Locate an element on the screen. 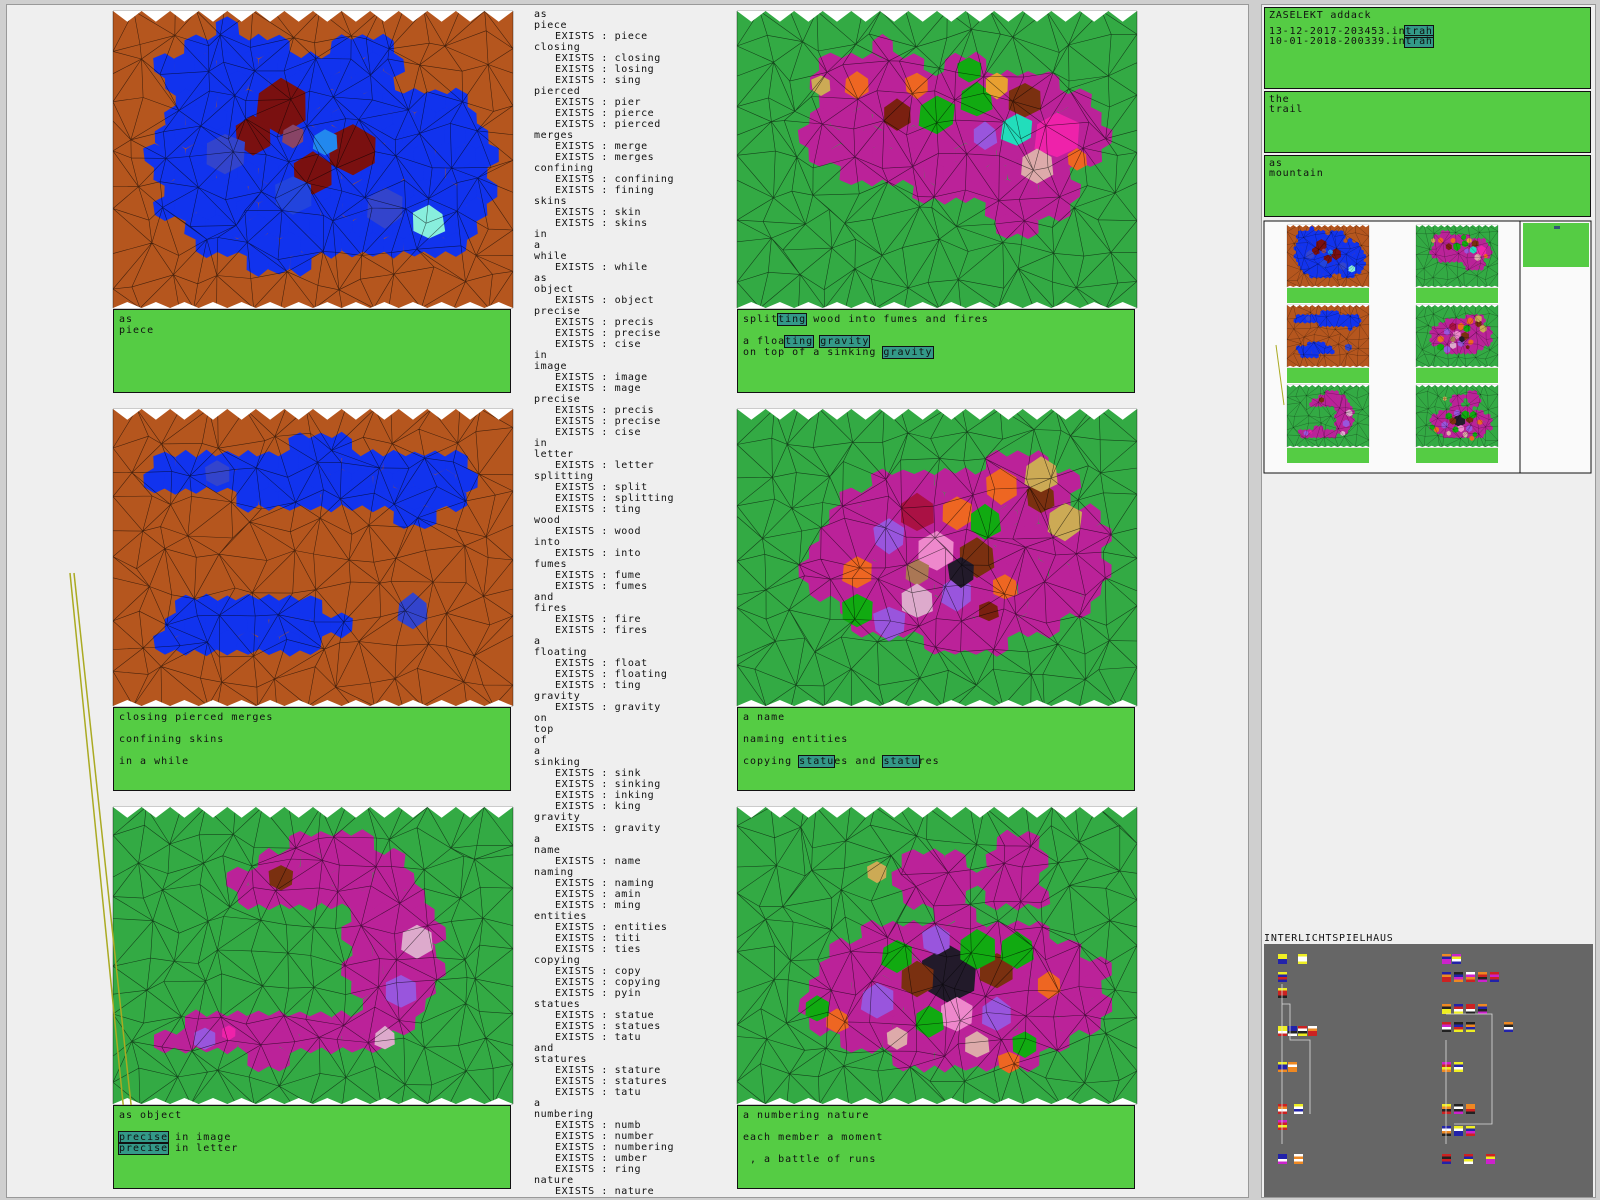 The width and height of the screenshot is (1600, 1200). caption-text: es and is located at coordinates (859, 761).